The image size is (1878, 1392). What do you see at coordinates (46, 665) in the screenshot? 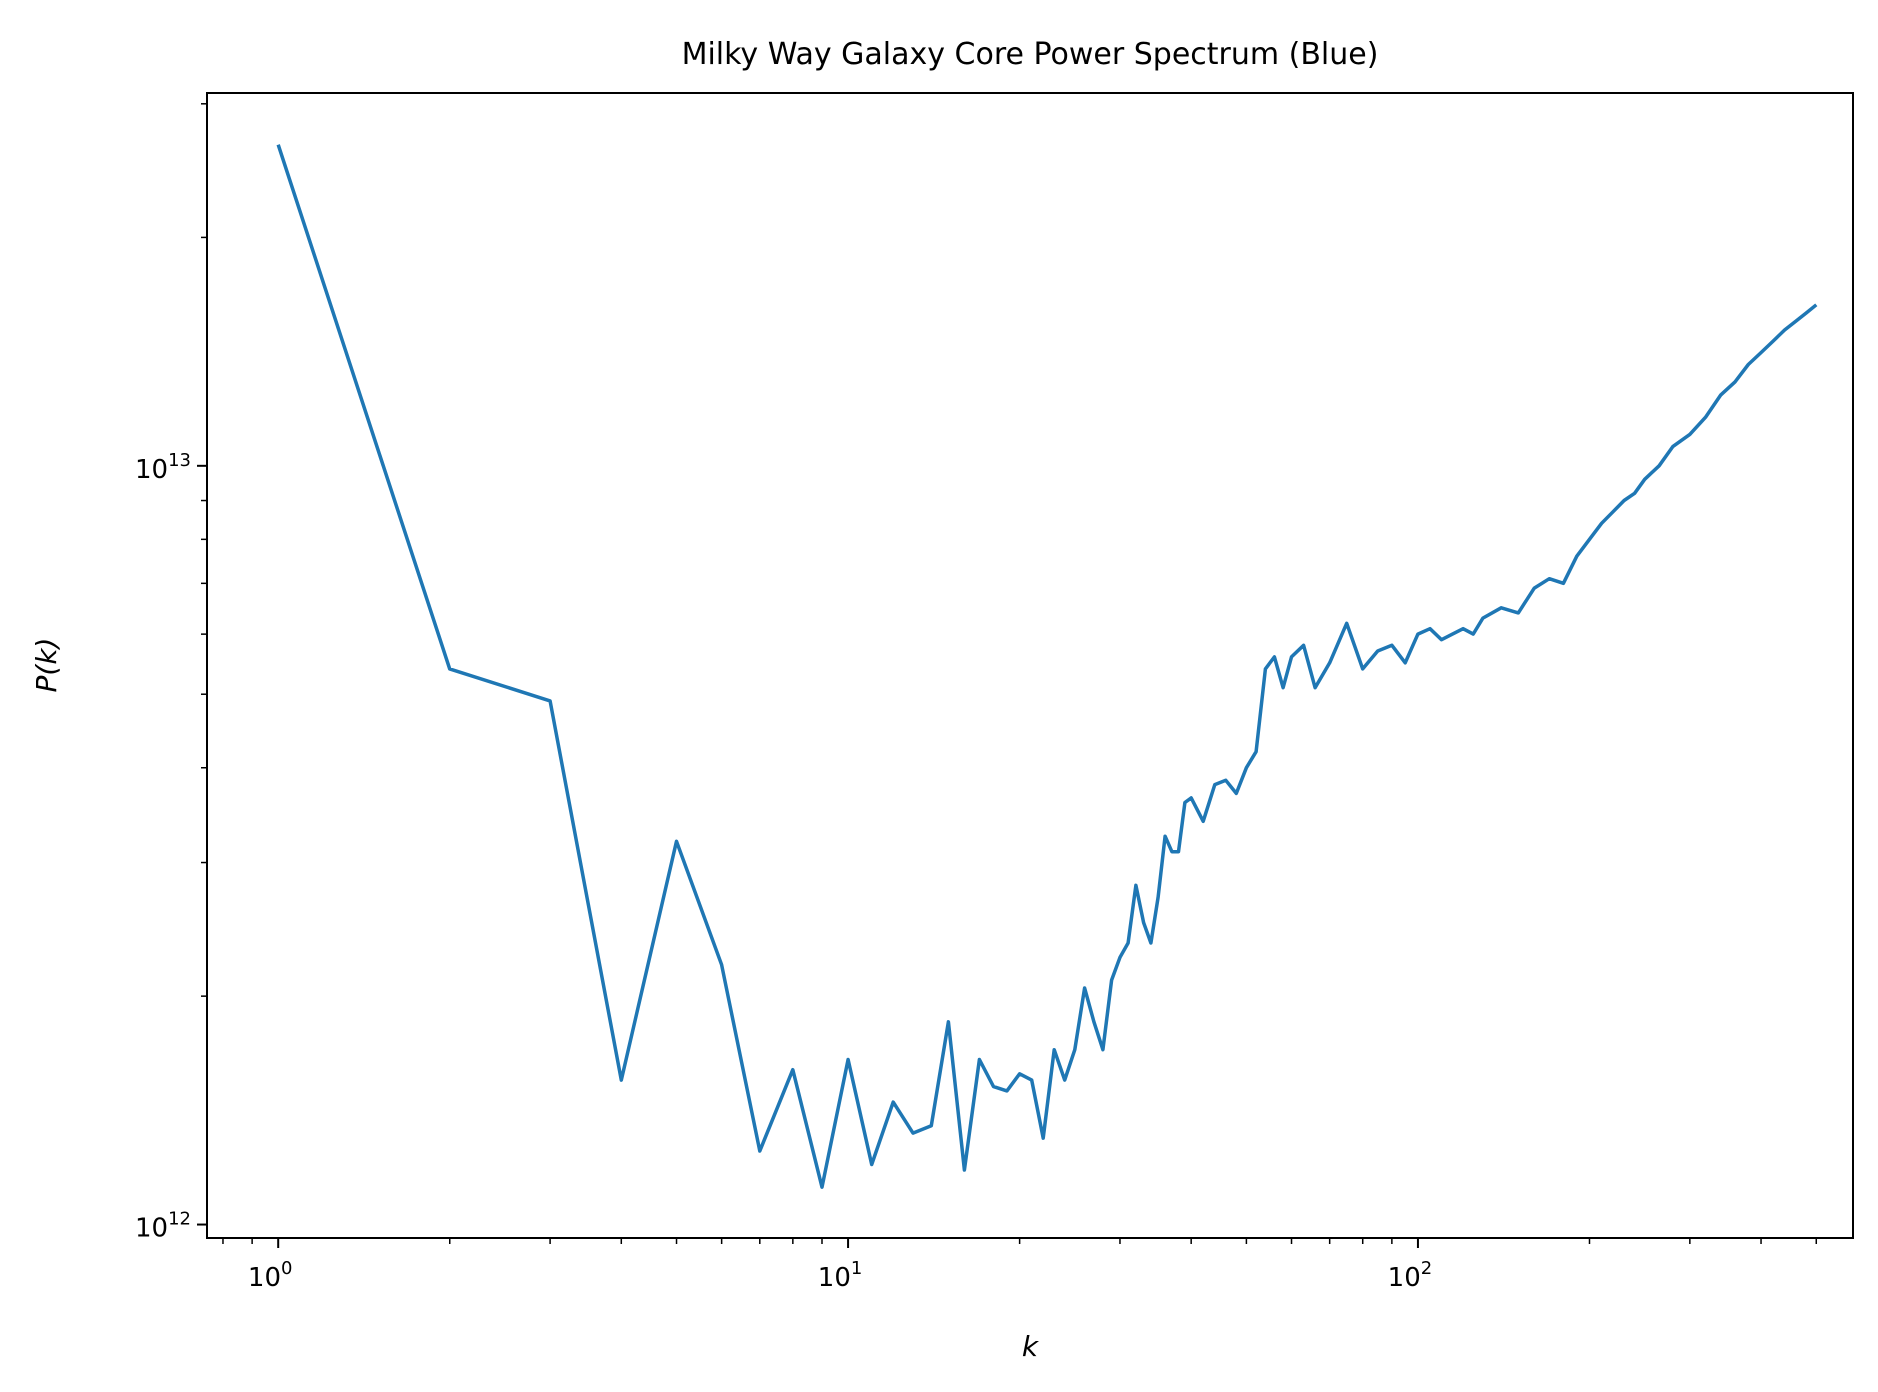
I see `y-axis-label: P(k)` at bounding box center [46, 665].